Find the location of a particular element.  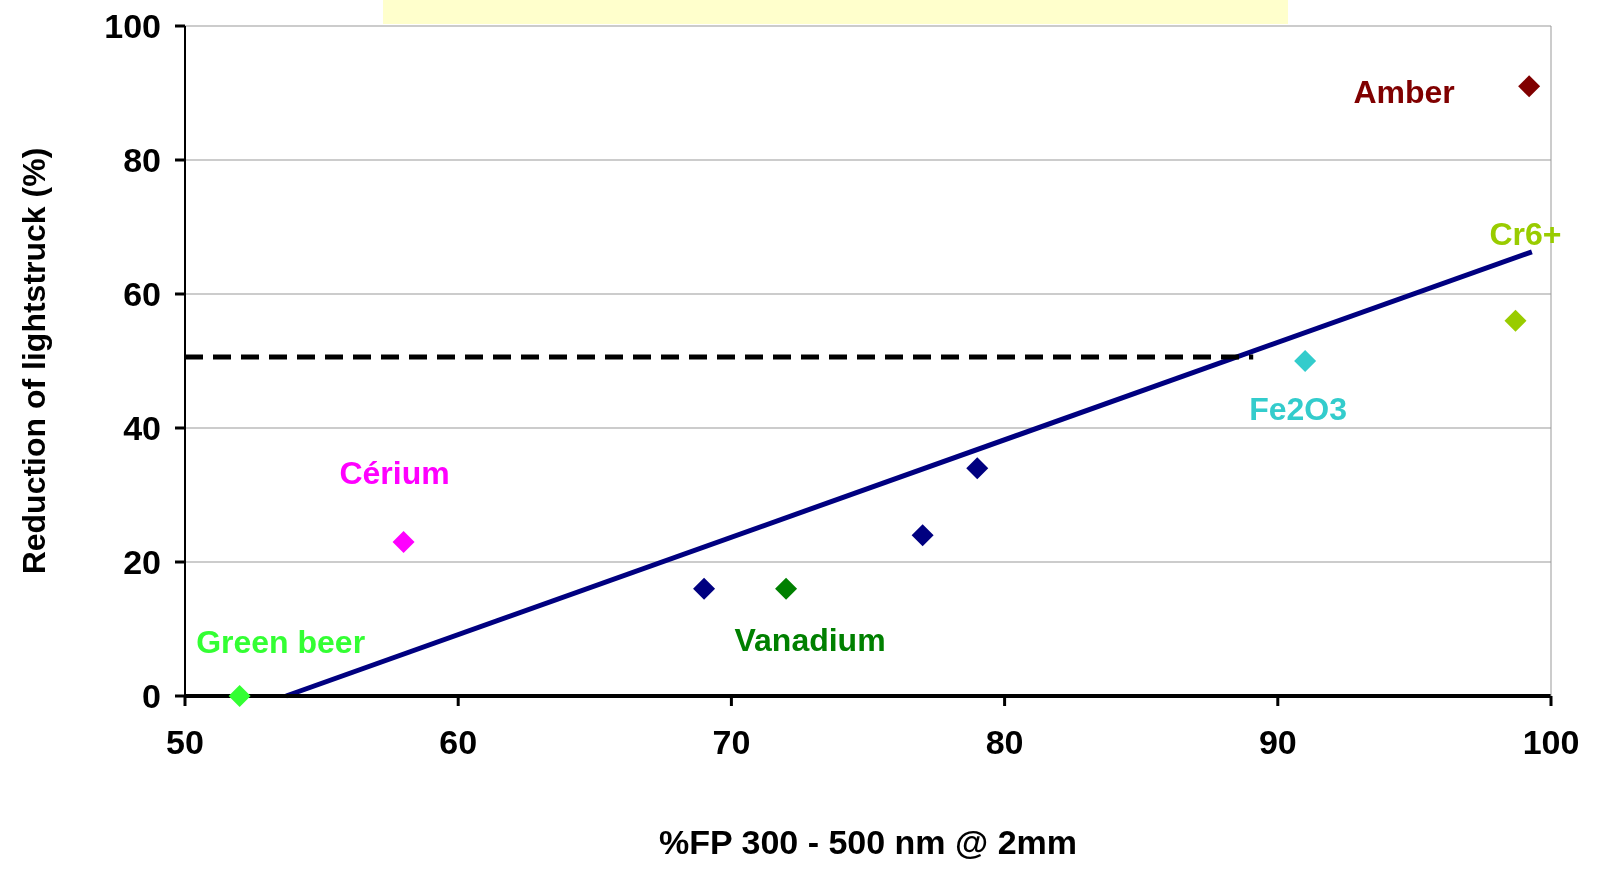

x-axis-title: %FP 300 - 500 nm @ 2mm is located at coordinates (868, 842).